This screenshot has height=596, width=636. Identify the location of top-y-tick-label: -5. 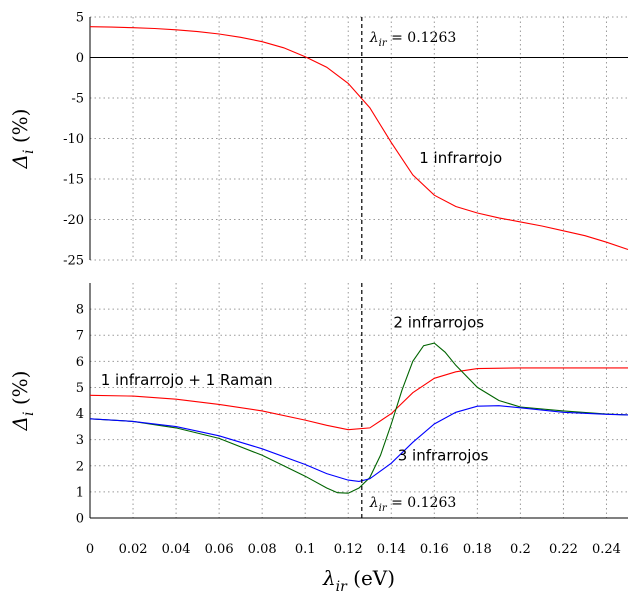
(77, 99).